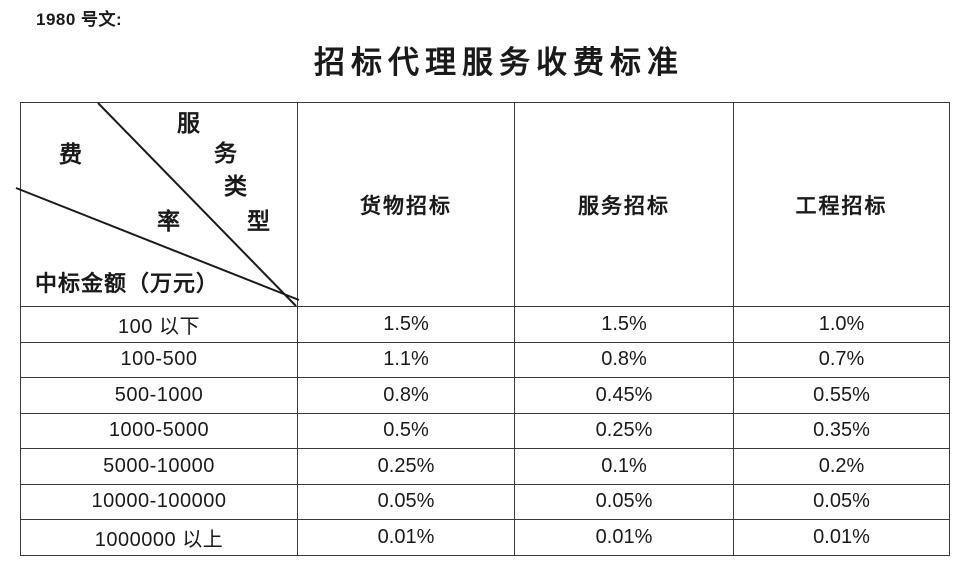 The height and width of the screenshot is (581, 976). What do you see at coordinates (841, 204) in the screenshot?
I see `column-header-works: 工程招标` at bounding box center [841, 204].